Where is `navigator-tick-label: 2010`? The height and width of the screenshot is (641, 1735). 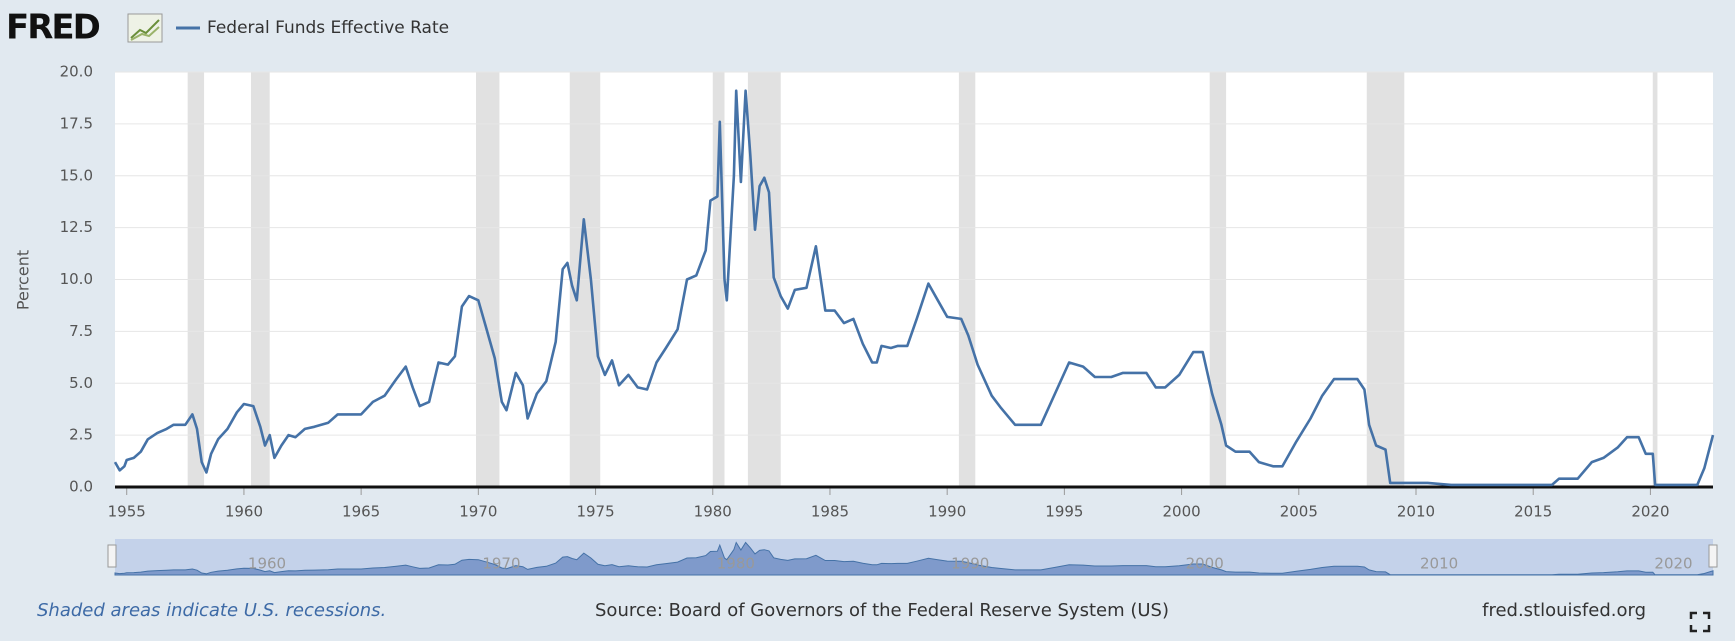
navigator-tick-label: 2010 is located at coordinates (1439, 564).